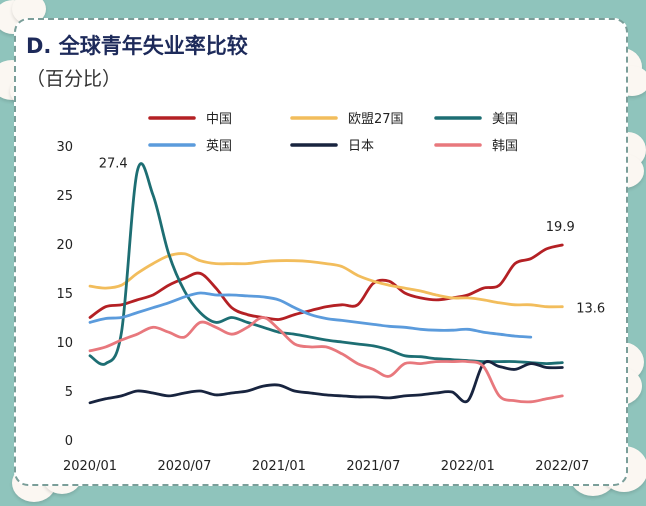 The height and width of the screenshot is (506, 646). What do you see at coordinates (64, 343) in the screenshot?
I see `y-tick-label: 10` at bounding box center [64, 343].